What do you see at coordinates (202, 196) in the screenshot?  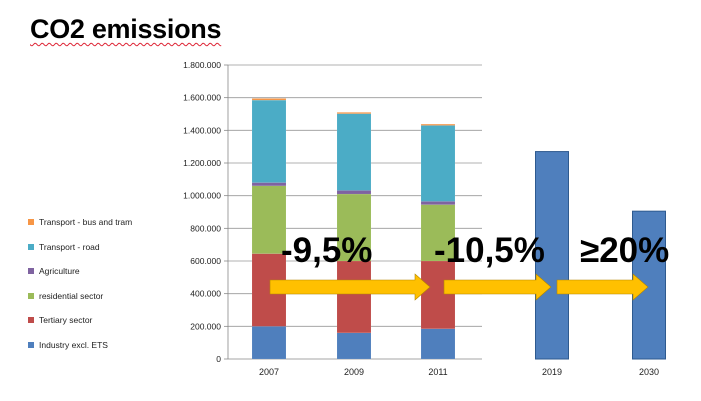 I see `y-tick-label: 1.000.000` at bounding box center [202, 196].